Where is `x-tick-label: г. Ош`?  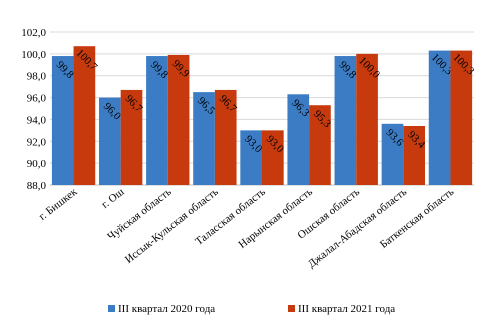
x-tick-label: г. Ош is located at coordinates (113, 198).